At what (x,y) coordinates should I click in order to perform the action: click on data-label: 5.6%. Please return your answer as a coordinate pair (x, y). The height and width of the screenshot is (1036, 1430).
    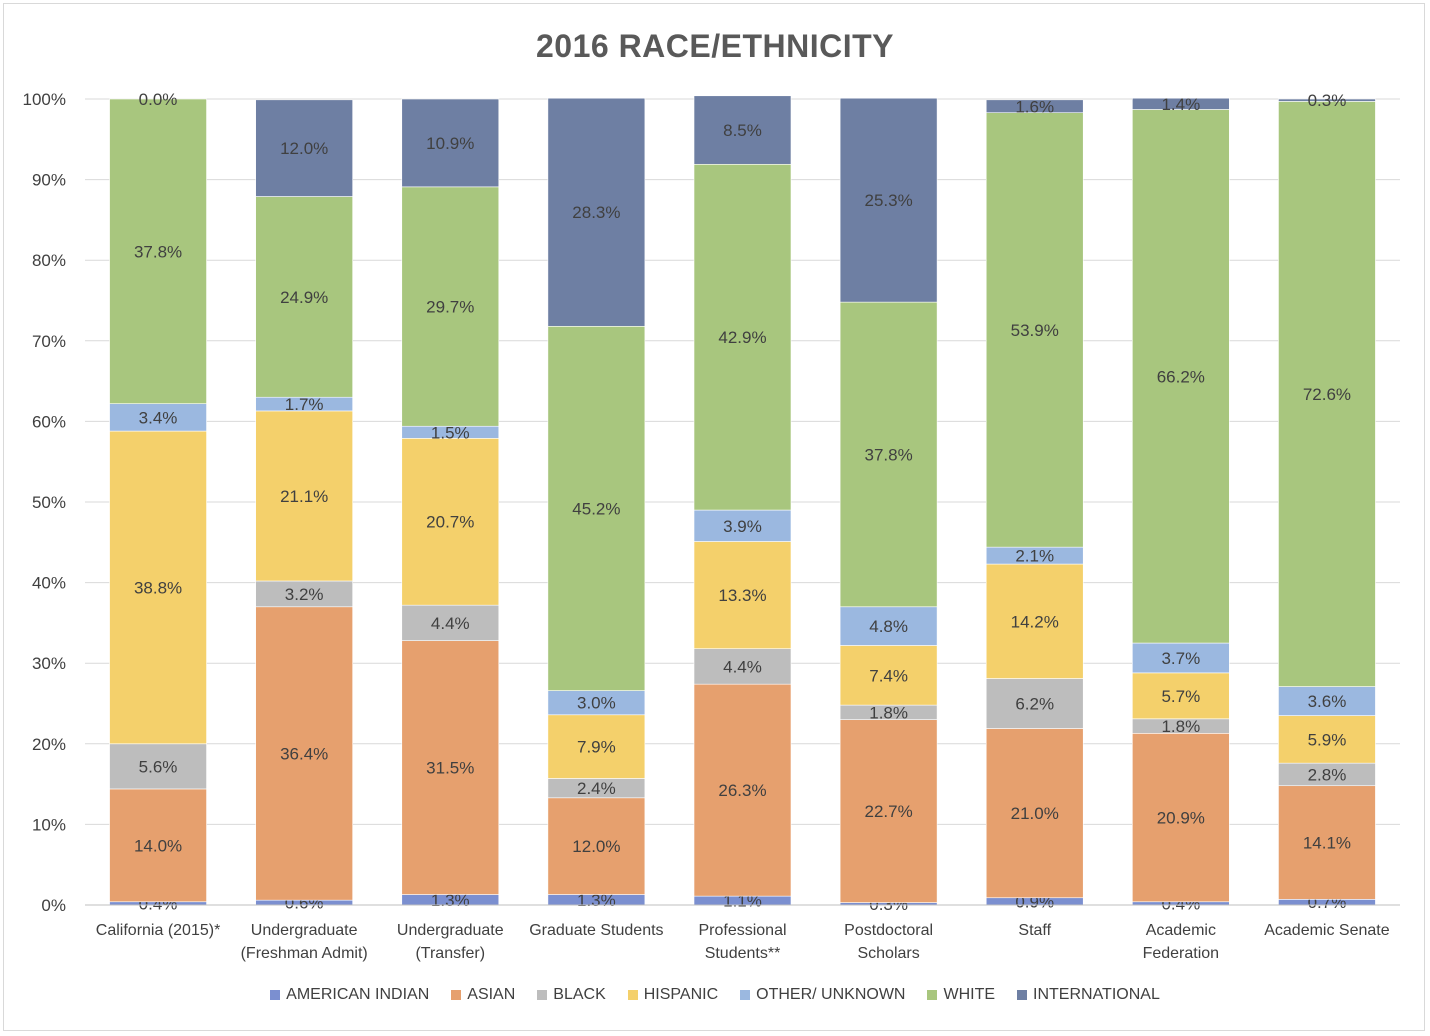
    Looking at the image, I should click on (158, 766).